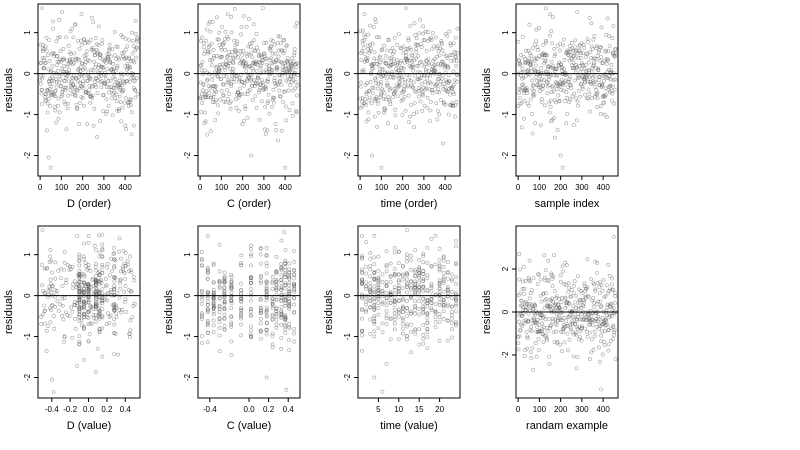 The height and width of the screenshot is (450, 800). I want to click on y-axis-title: residuals, so click(169, 89).